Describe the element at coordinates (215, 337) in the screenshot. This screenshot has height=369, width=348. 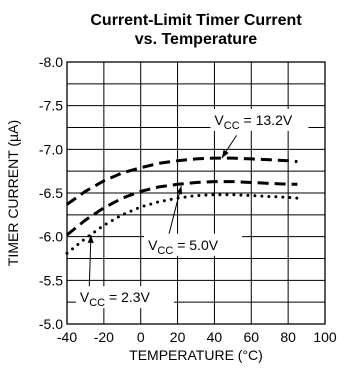
I see `x-tick-label: 40` at that location.